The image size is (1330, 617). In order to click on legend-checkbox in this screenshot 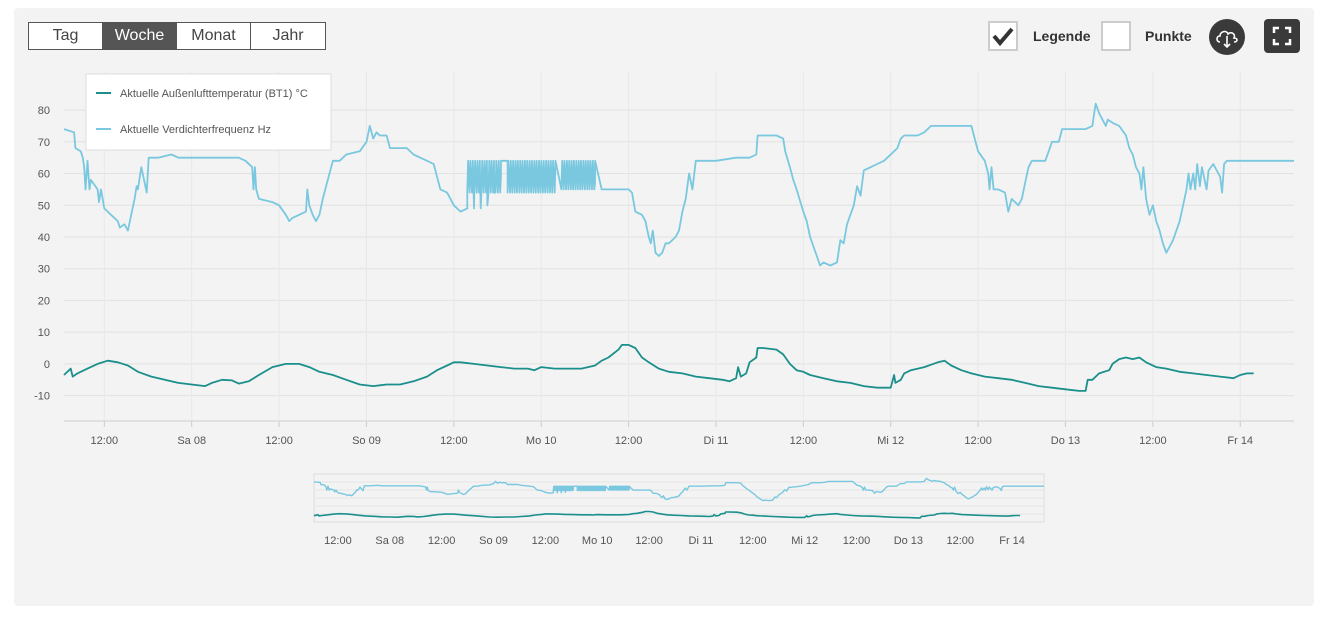, I will do `click(1003, 36)`.